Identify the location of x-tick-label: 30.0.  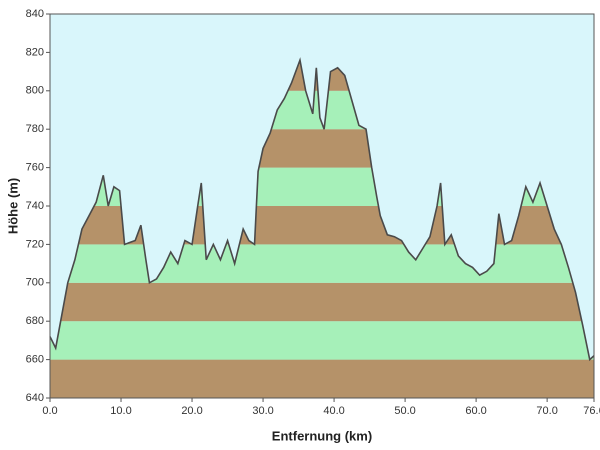
(262, 411).